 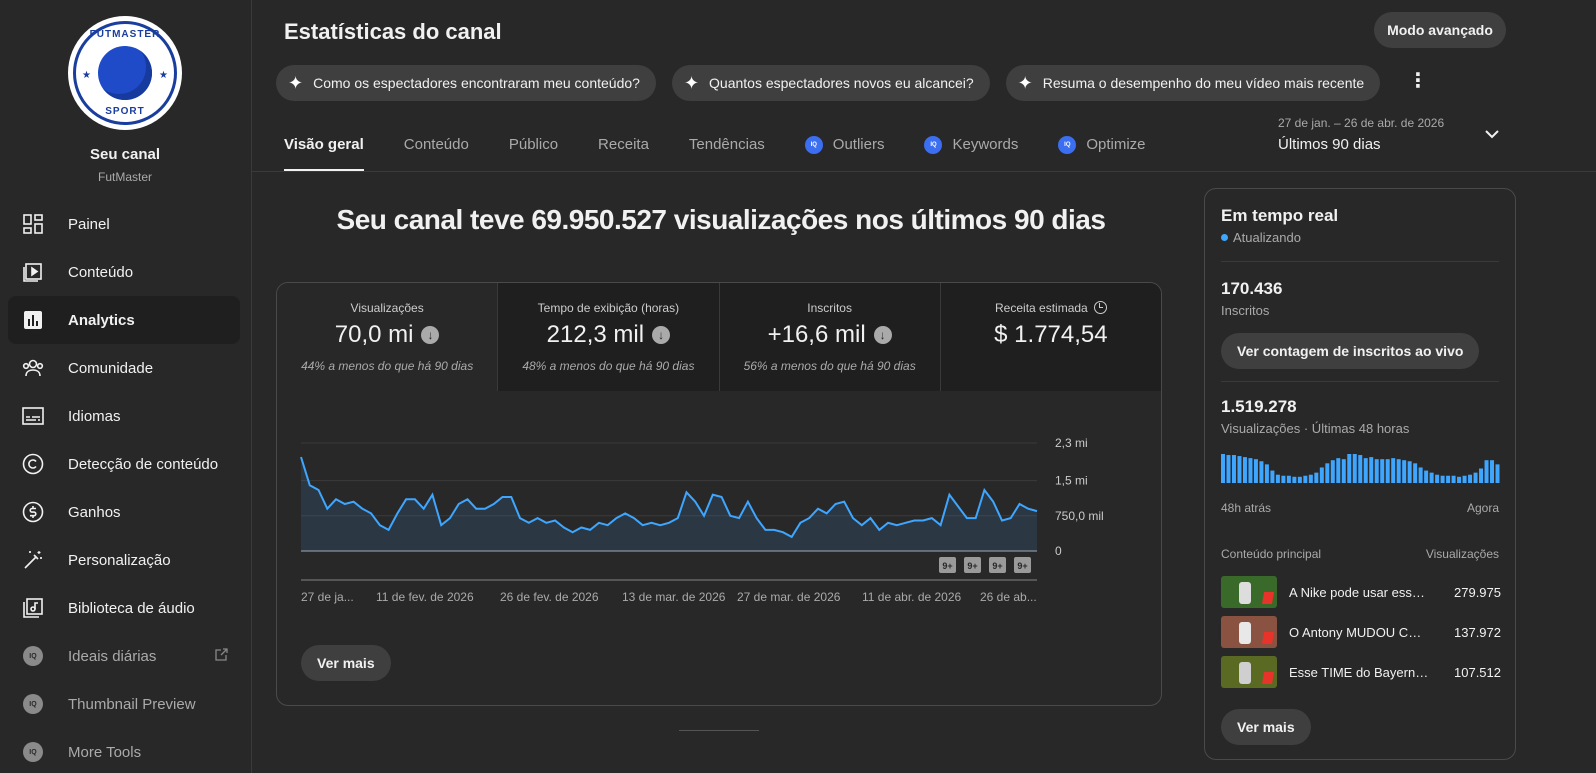 What do you see at coordinates (1361, 592) in the screenshot?
I see `top-content-row: A Nike pode usar essa... 279.975` at bounding box center [1361, 592].